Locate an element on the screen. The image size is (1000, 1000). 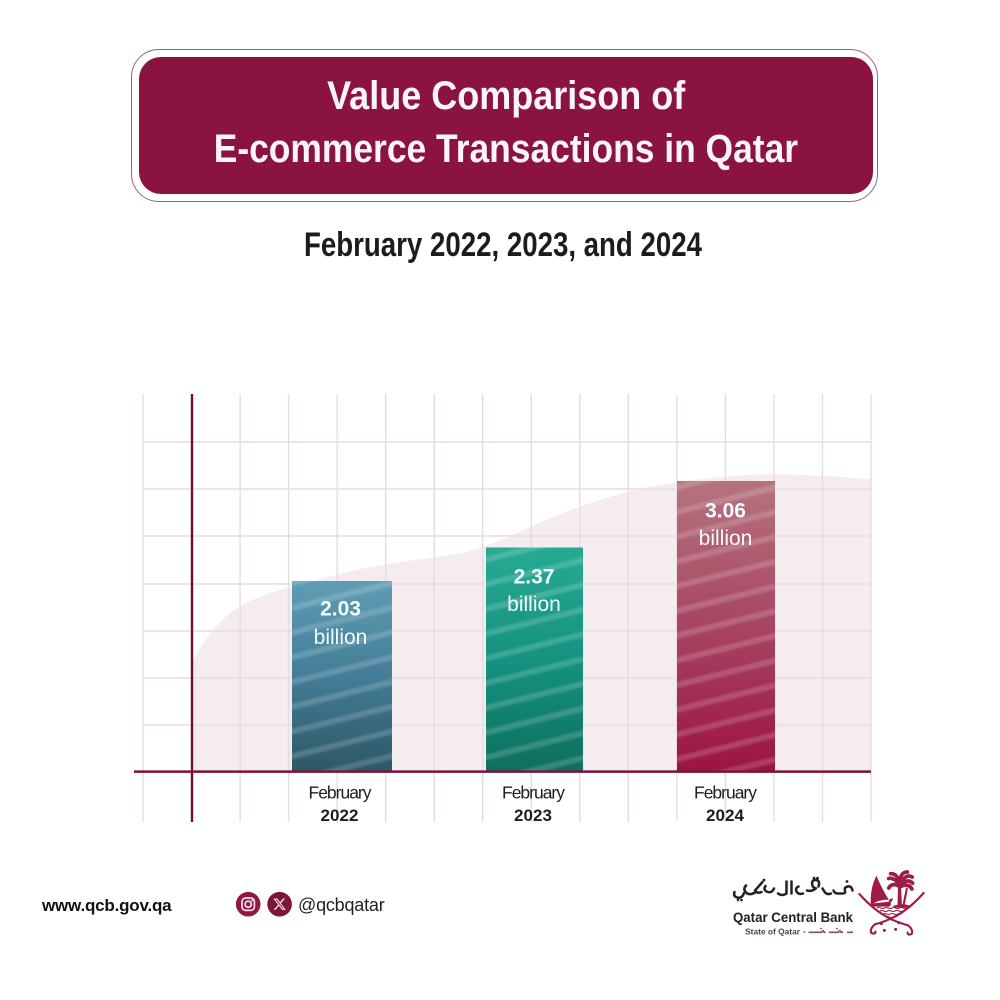
svg-text: State of Qatar is located at coordinates (773, 932).